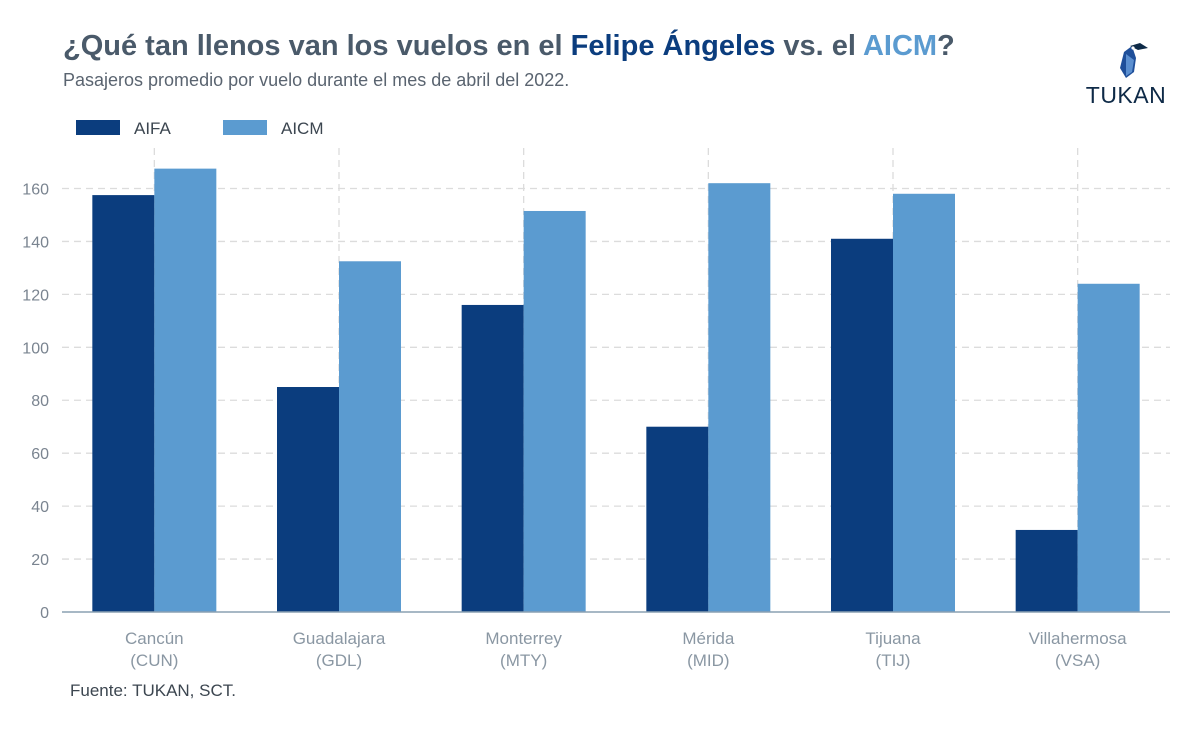 This screenshot has height=729, width=1200. What do you see at coordinates (819, 46) in the screenshot?
I see `title-text-middle: vs. el` at bounding box center [819, 46].